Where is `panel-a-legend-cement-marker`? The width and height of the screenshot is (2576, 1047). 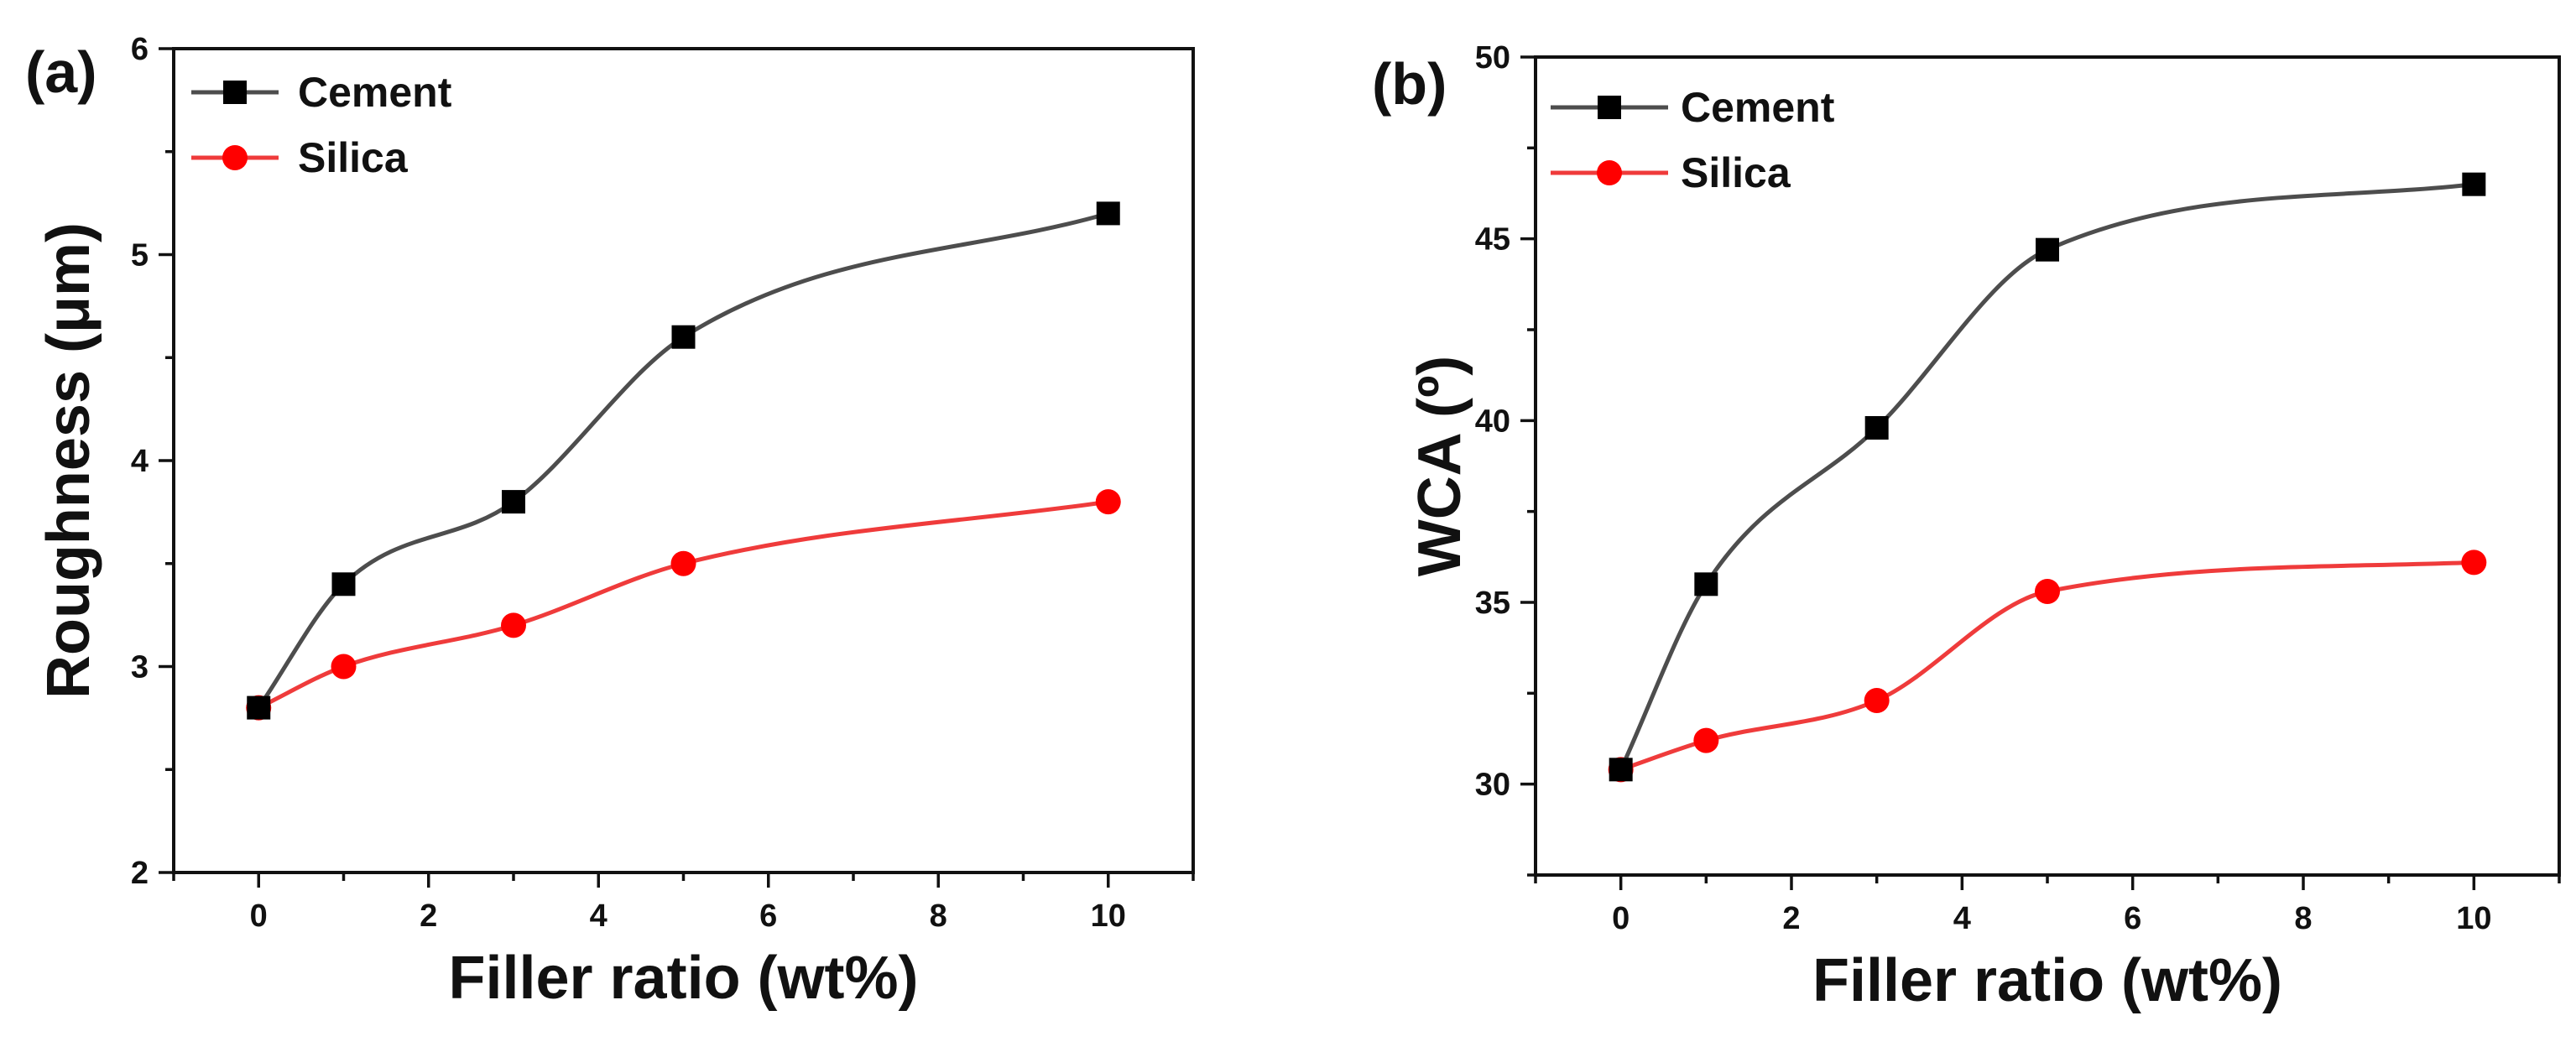 panel-a-legend-cement-marker is located at coordinates (235, 93).